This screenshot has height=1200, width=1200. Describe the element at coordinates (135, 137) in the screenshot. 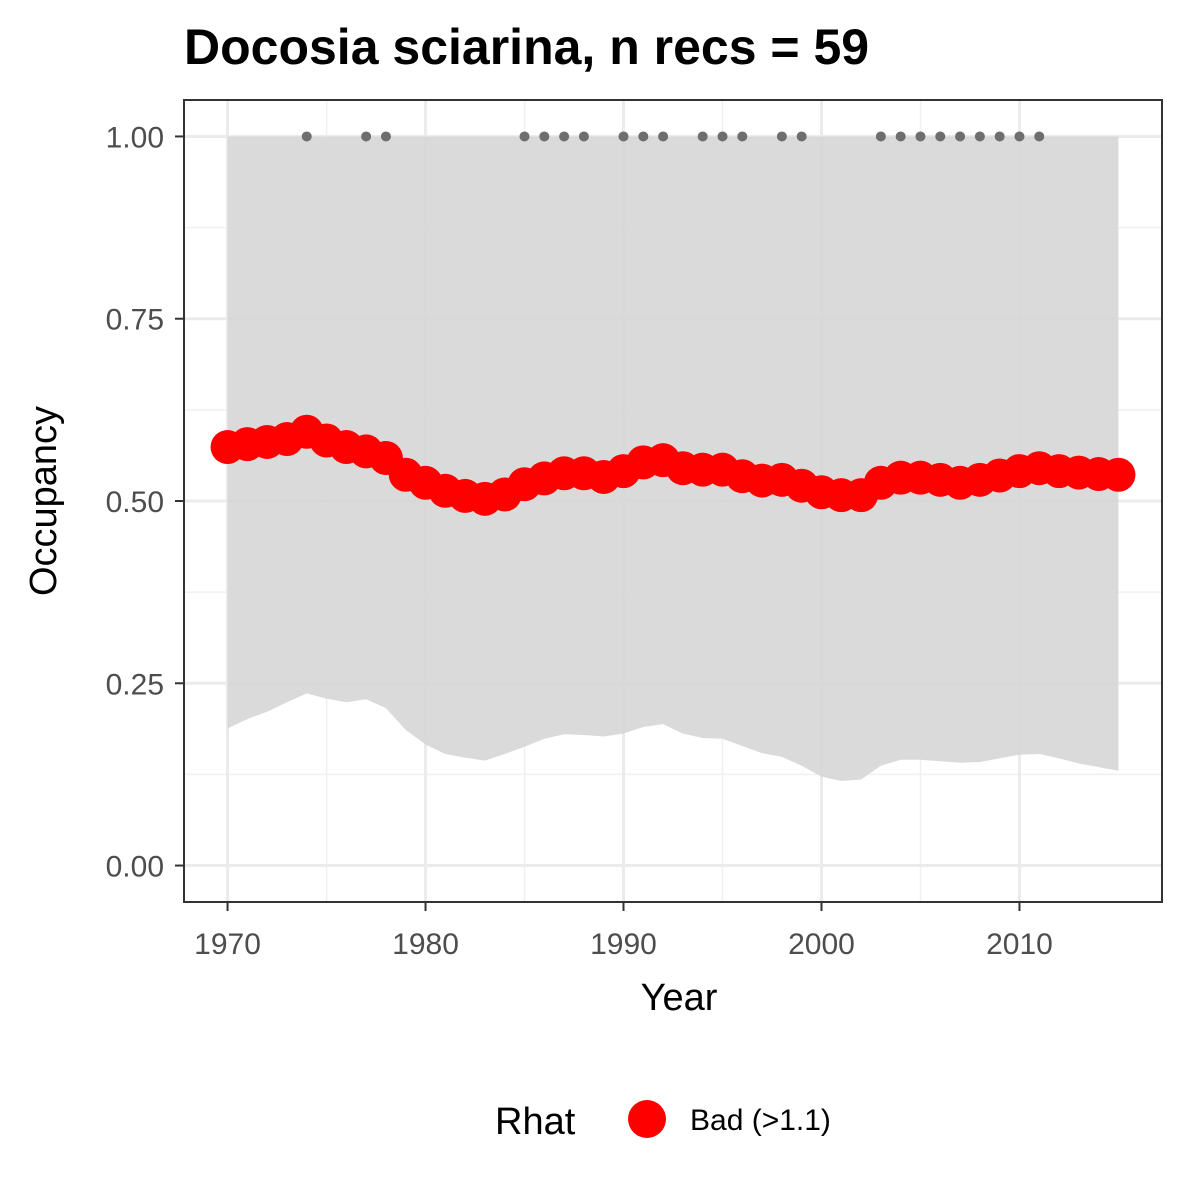

I see `y-tick-label: 1.00` at that location.